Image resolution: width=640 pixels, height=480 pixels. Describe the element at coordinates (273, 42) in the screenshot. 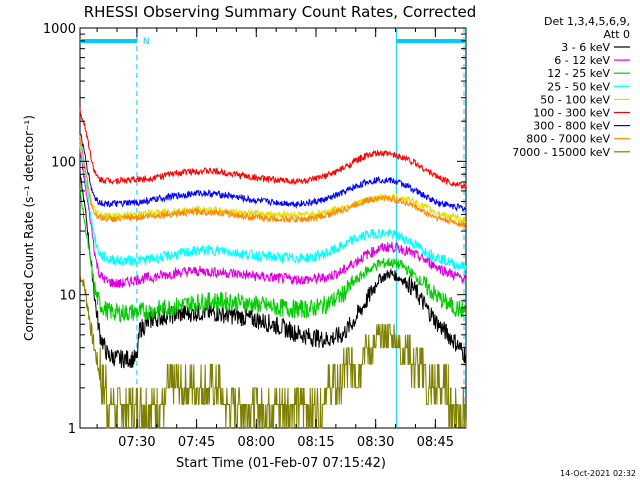

I see `attenuator-bars: N` at that location.